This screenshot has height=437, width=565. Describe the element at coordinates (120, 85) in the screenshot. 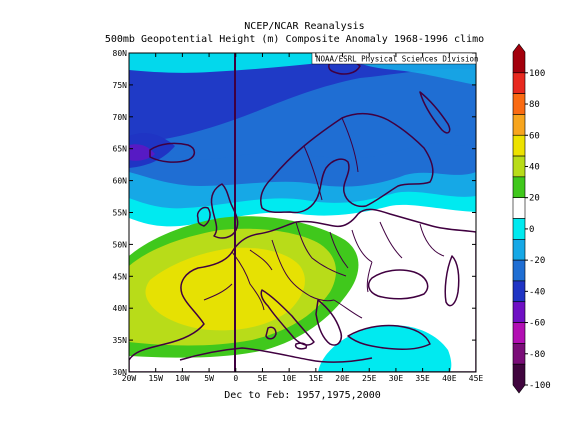

I see `lat-tick-label: 75N` at that location.